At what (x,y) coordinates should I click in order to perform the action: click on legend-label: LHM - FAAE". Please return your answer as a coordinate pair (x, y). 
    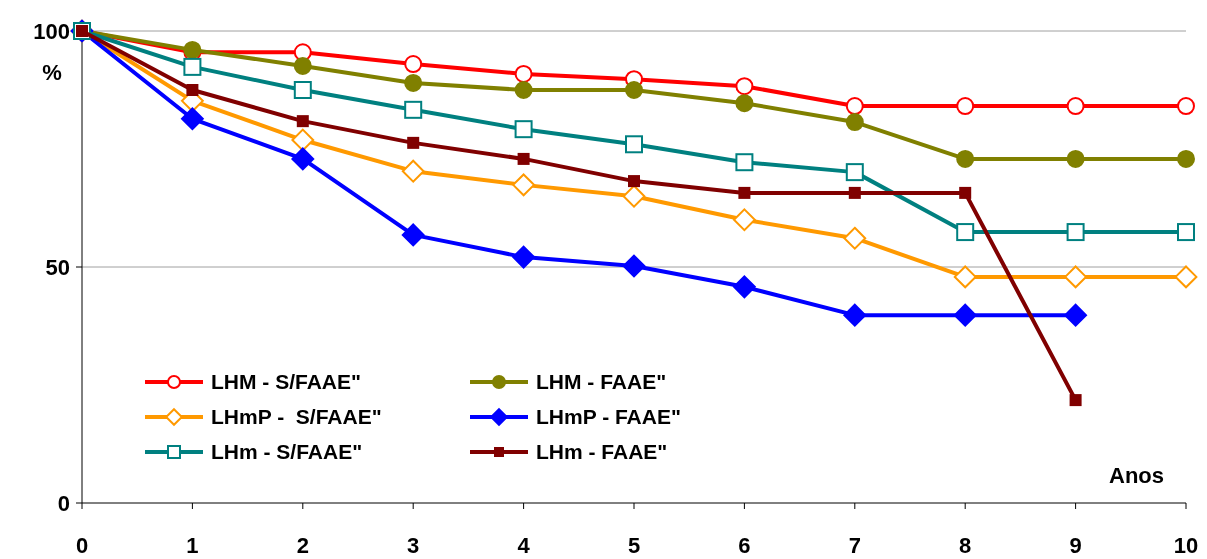
    Looking at the image, I should click on (601, 382).